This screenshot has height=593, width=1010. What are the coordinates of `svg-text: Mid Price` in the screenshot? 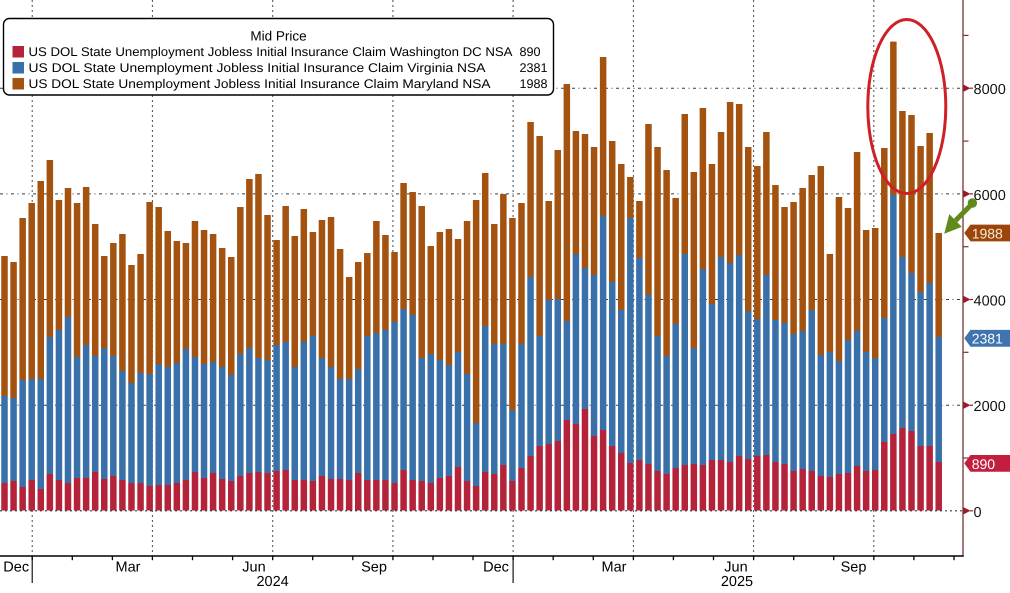 It's located at (278, 36).